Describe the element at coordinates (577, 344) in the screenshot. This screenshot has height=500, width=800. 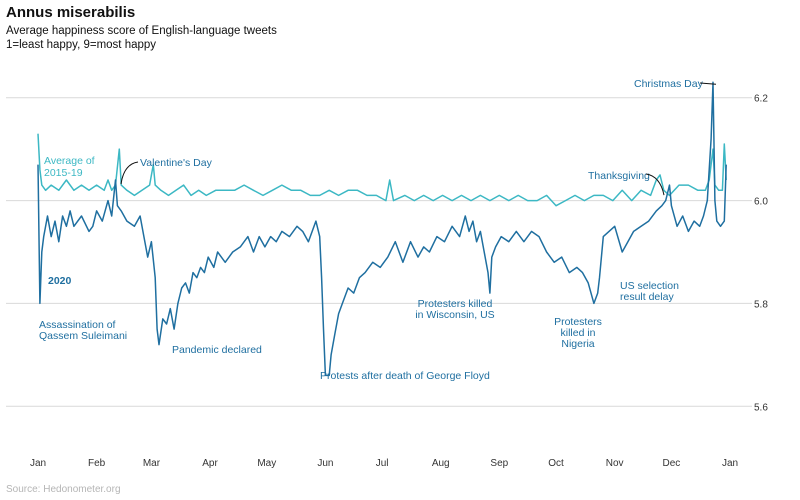
I see `annotation-line: Nigeria` at that location.